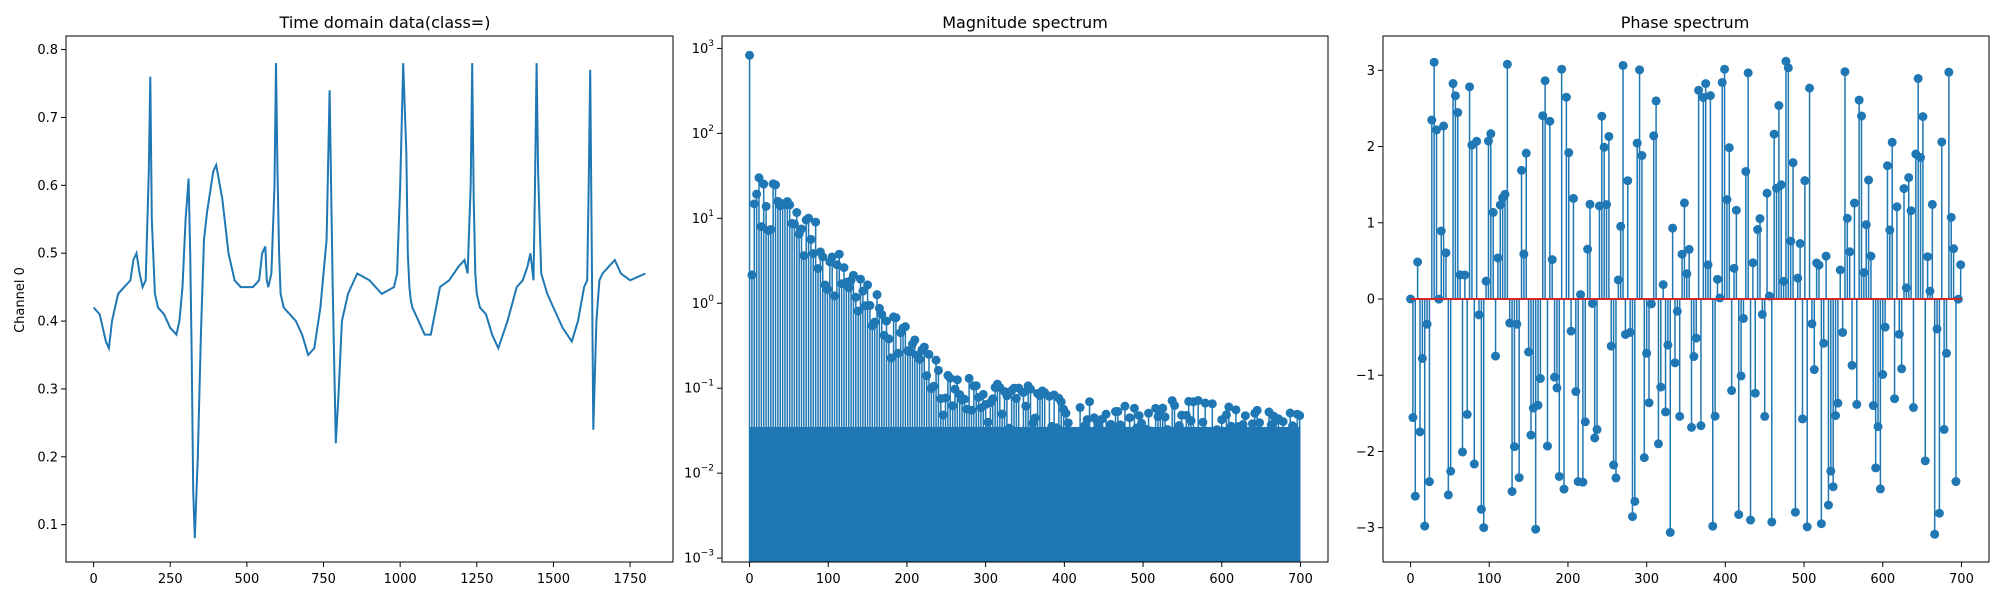 The height and width of the screenshot is (600, 2000). I want to click on y-tick-label: 0.4, so click(47, 322).